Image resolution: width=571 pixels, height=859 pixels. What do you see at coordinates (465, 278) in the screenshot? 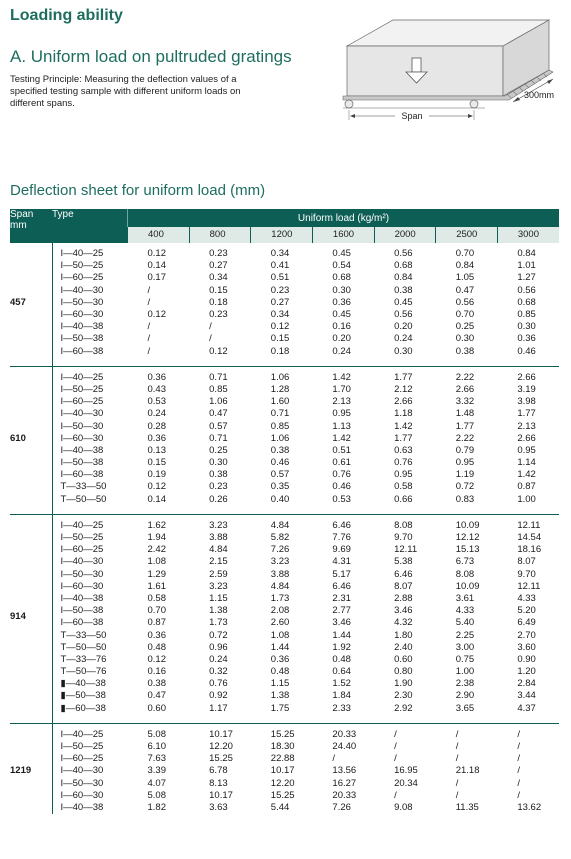
I see `deflection-value: 1.05` at bounding box center [465, 278].